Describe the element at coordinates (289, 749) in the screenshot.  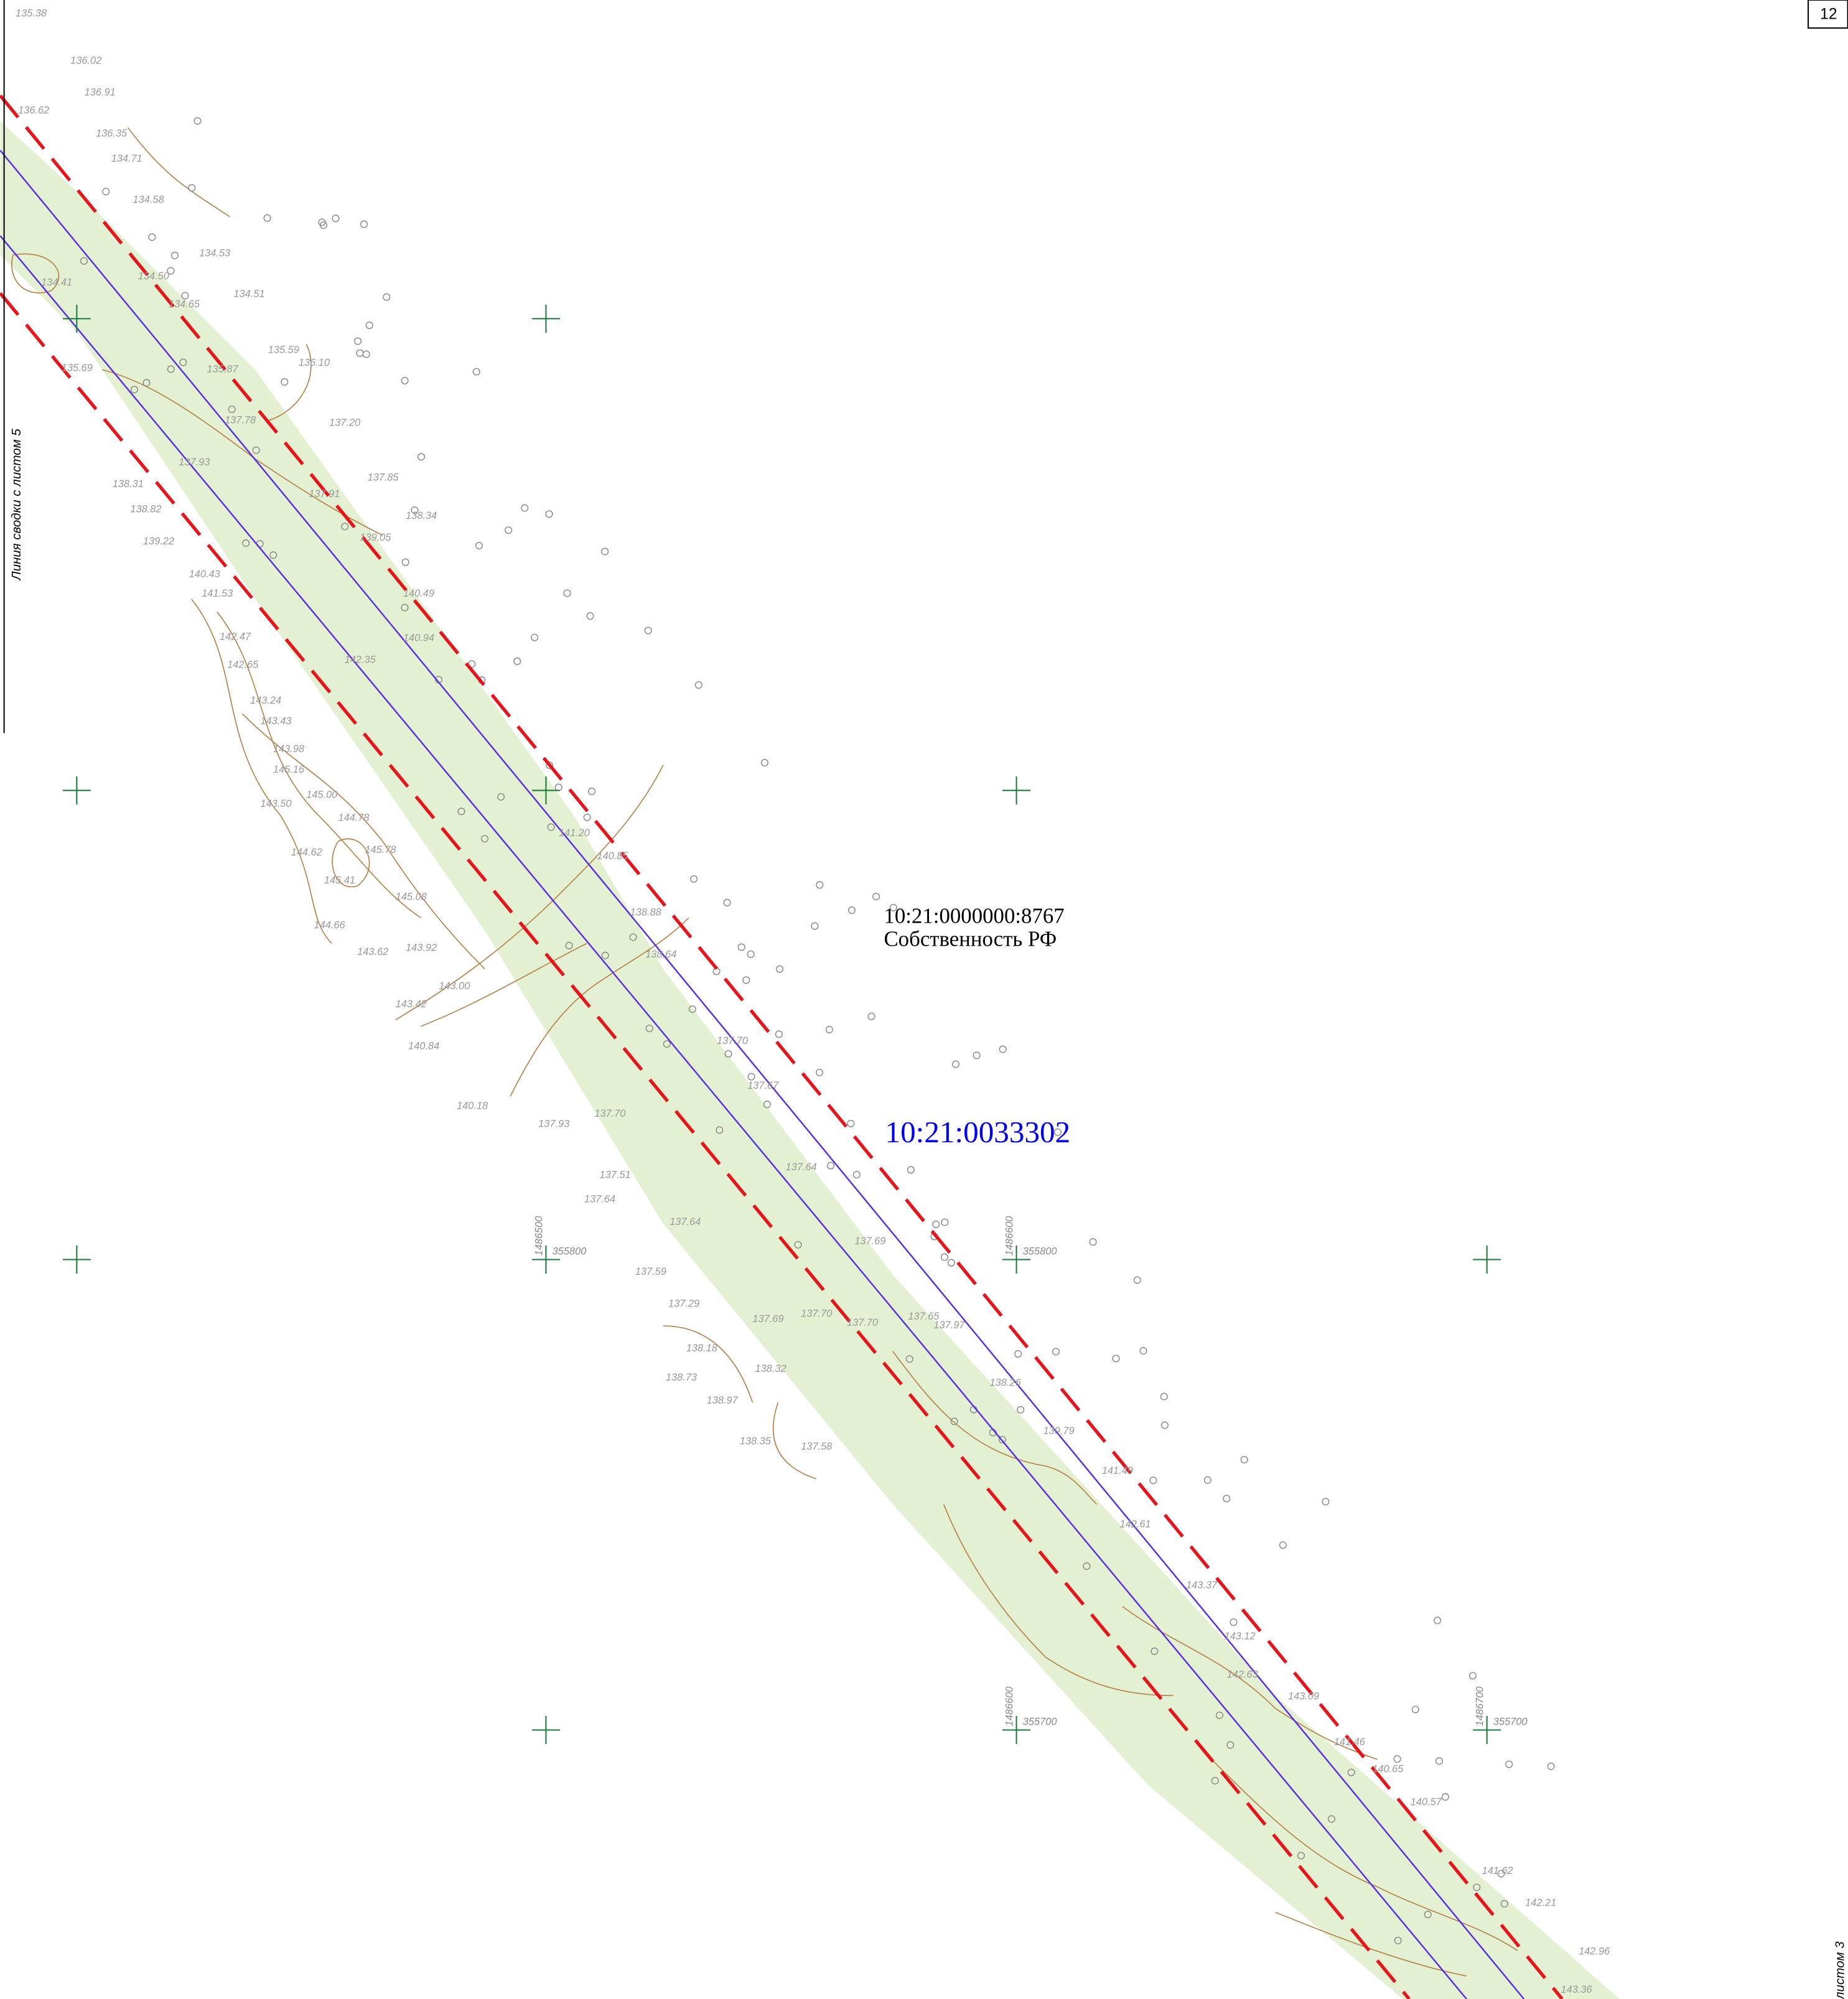
I see `elevation-label: 143.98` at that location.